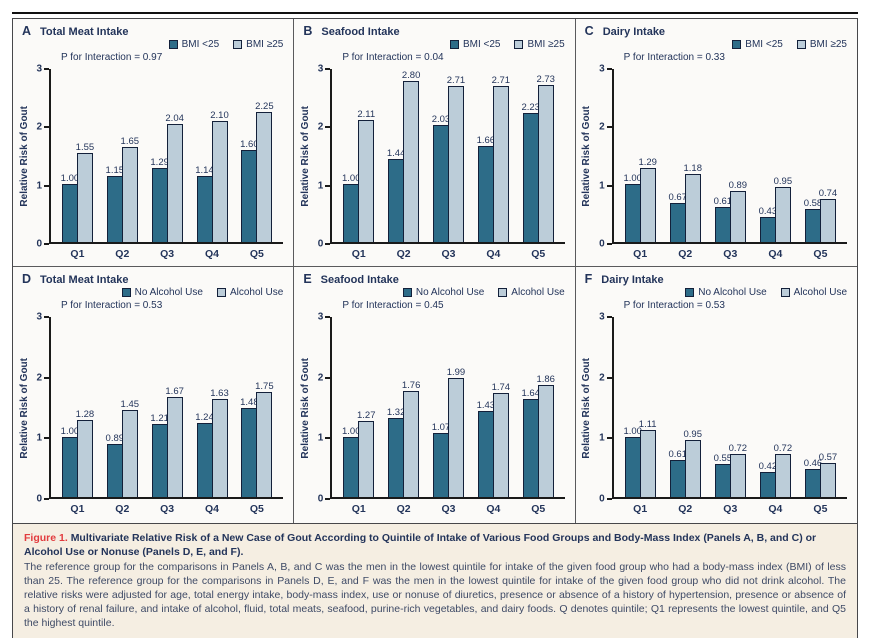  I want to click on bar-value-label: 0.58, so click(813, 203).